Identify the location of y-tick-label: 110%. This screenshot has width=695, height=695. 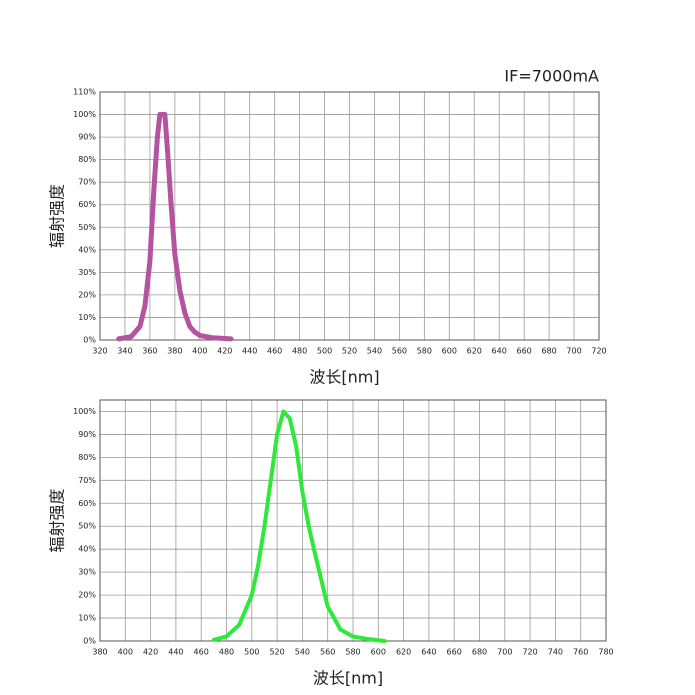
(84, 92).